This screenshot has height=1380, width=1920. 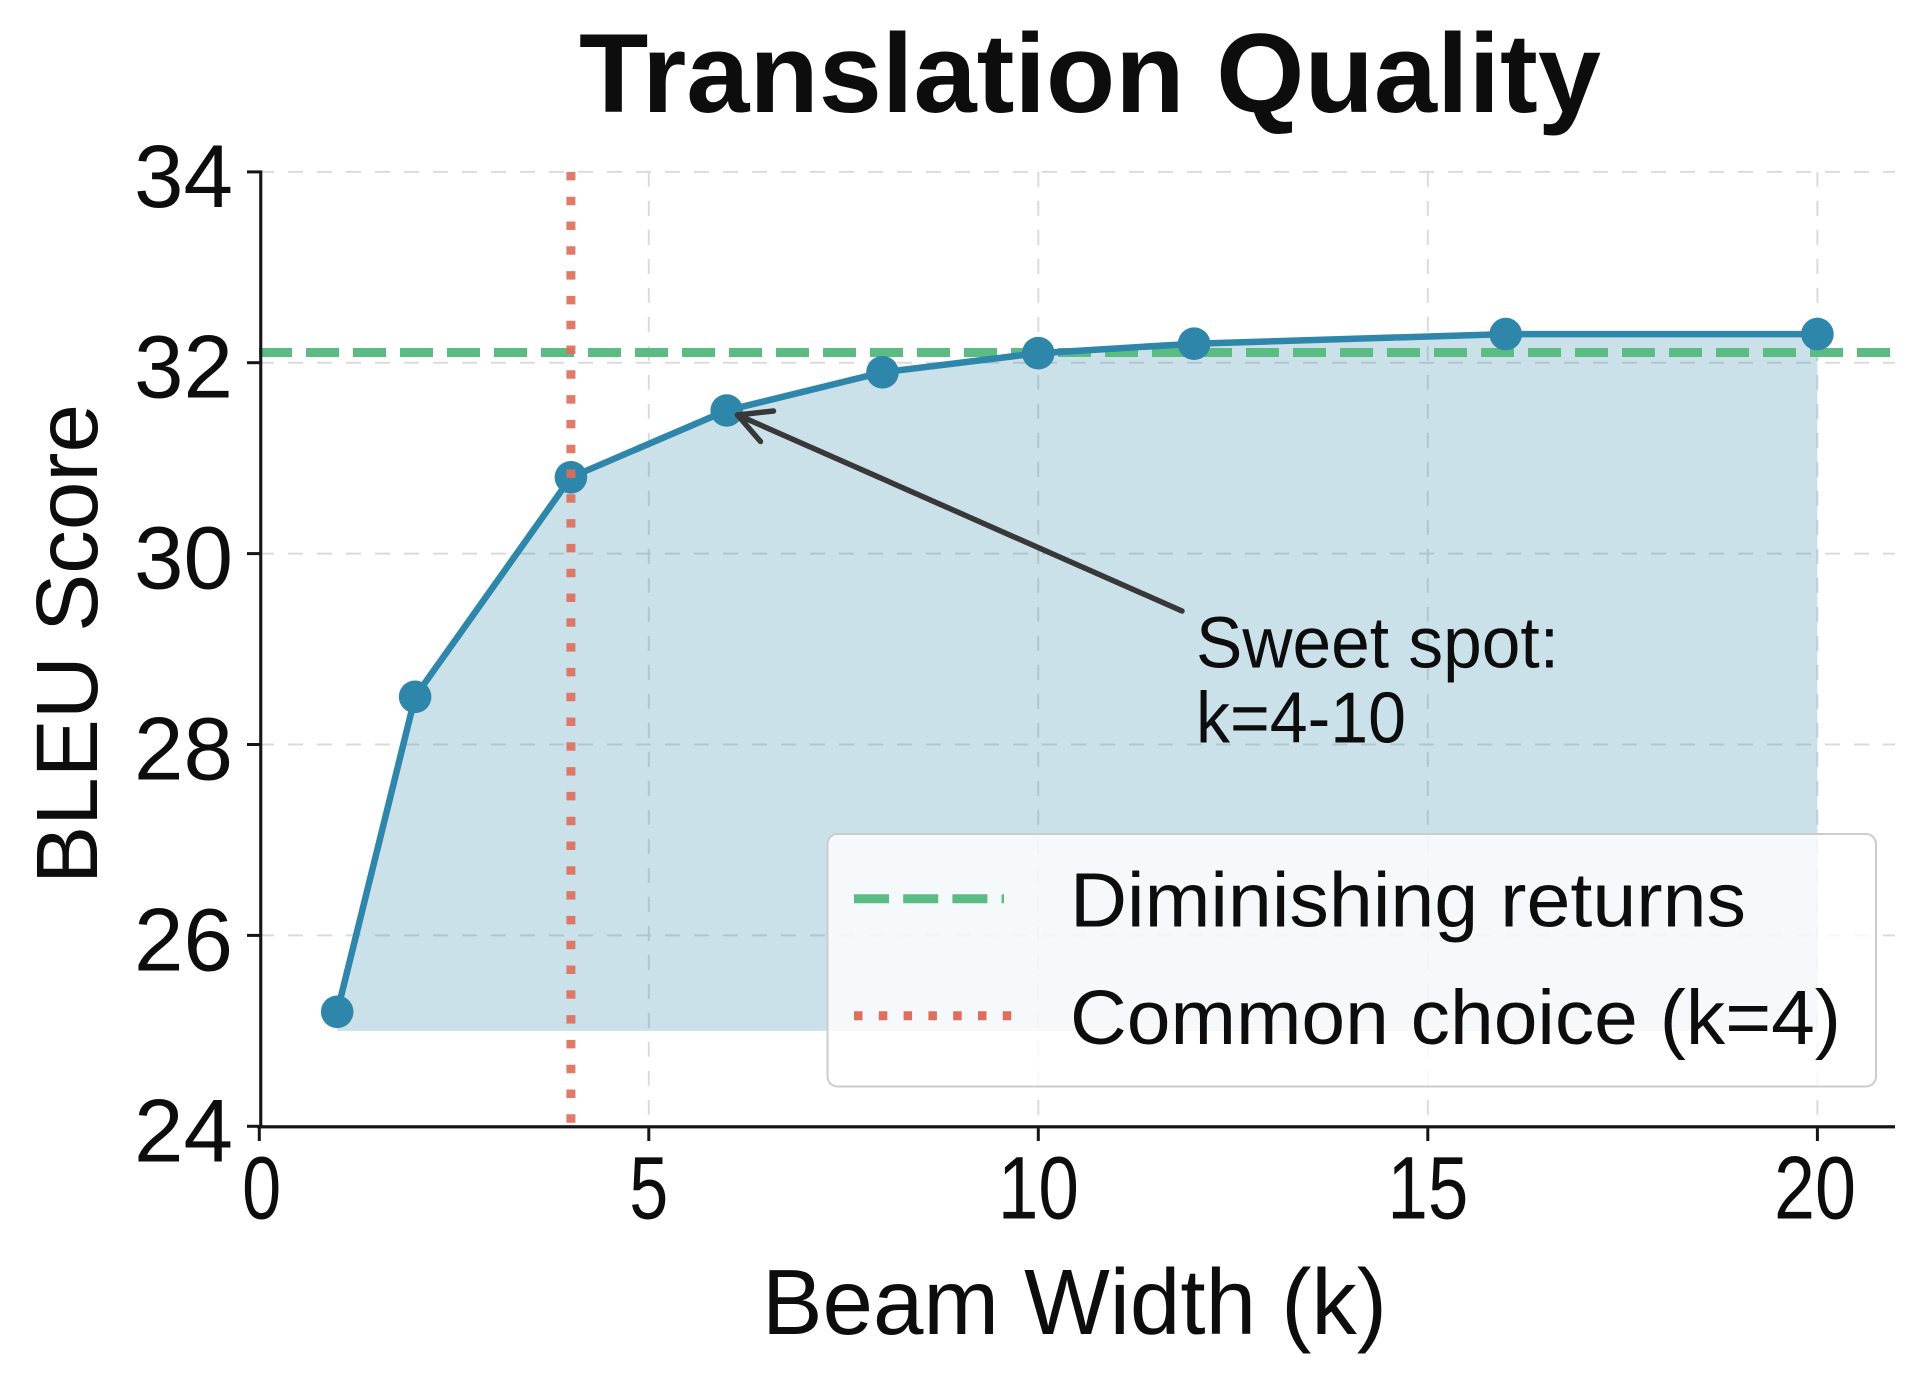 What do you see at coordinates (183, 1130) in the screenshot?
I see `svg-text: 24` at bounding box center [183, 1130].